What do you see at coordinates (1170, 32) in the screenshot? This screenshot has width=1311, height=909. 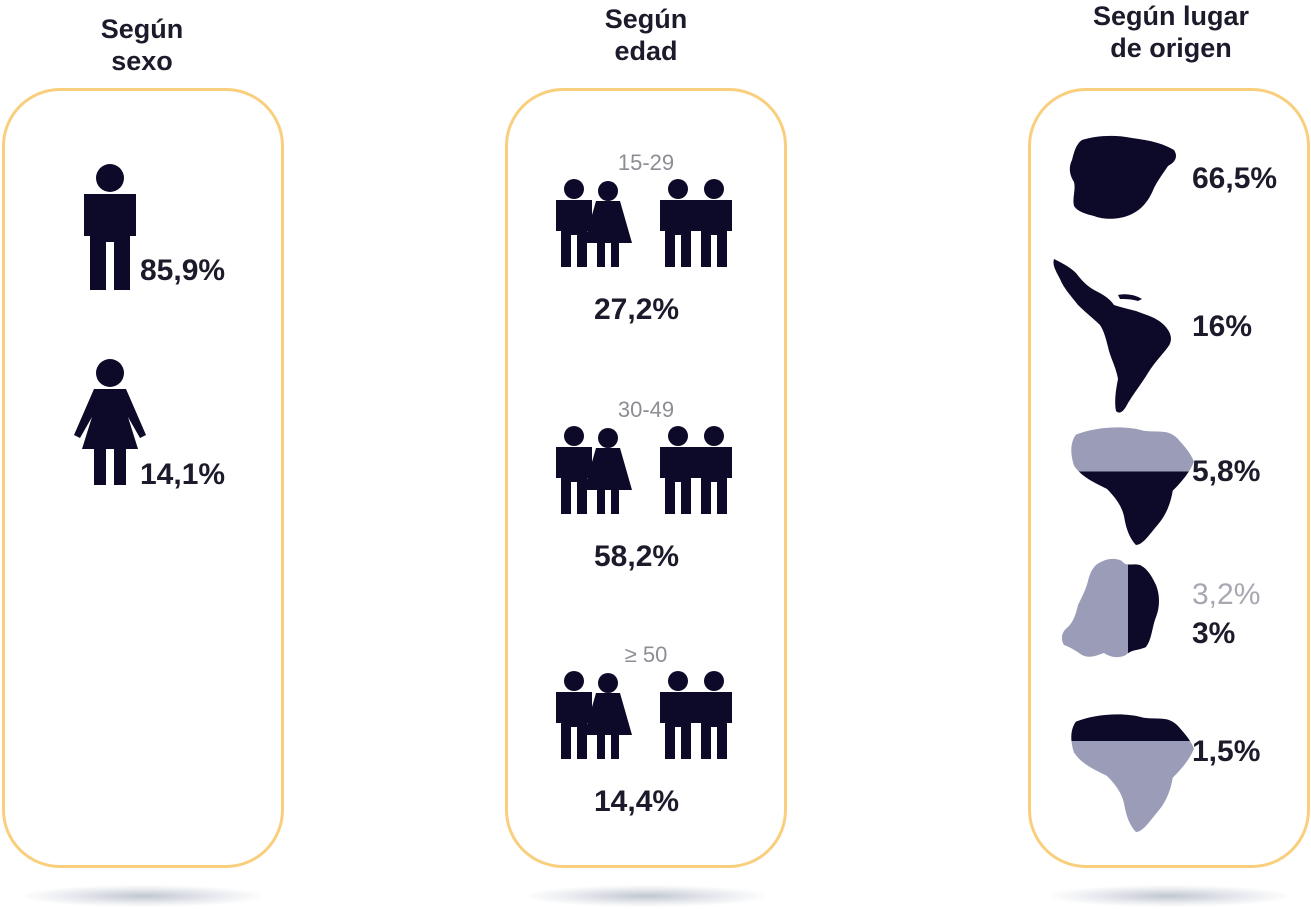 I see `origen-title: Según lugar de origen` at bounding box center [1170, 32].